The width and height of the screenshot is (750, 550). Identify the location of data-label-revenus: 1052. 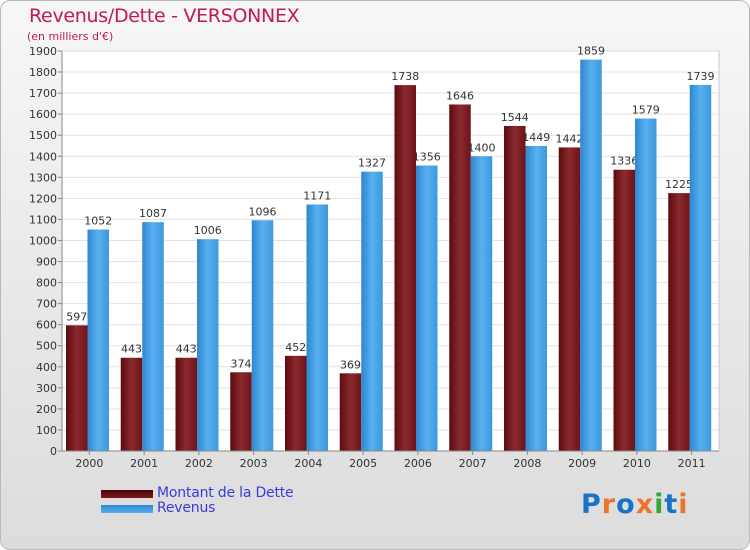
(98, 221).